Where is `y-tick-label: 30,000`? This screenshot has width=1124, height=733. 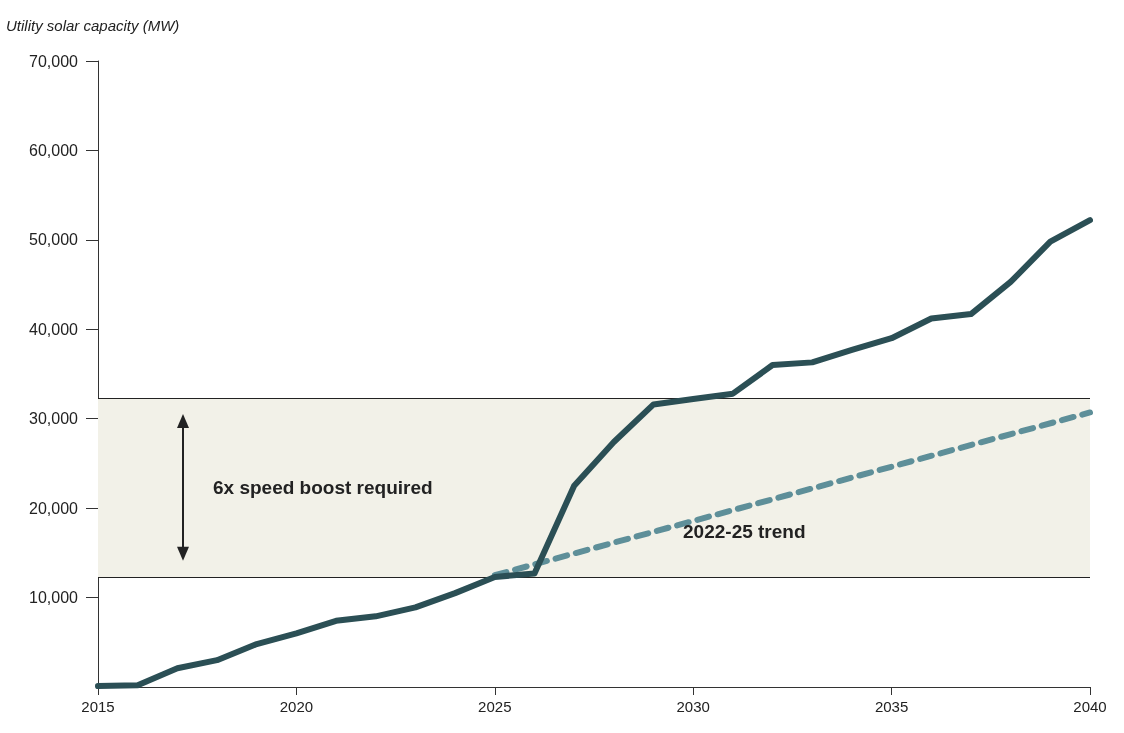
y-tick-label: 30,000 is located at coordinates (54, 419).